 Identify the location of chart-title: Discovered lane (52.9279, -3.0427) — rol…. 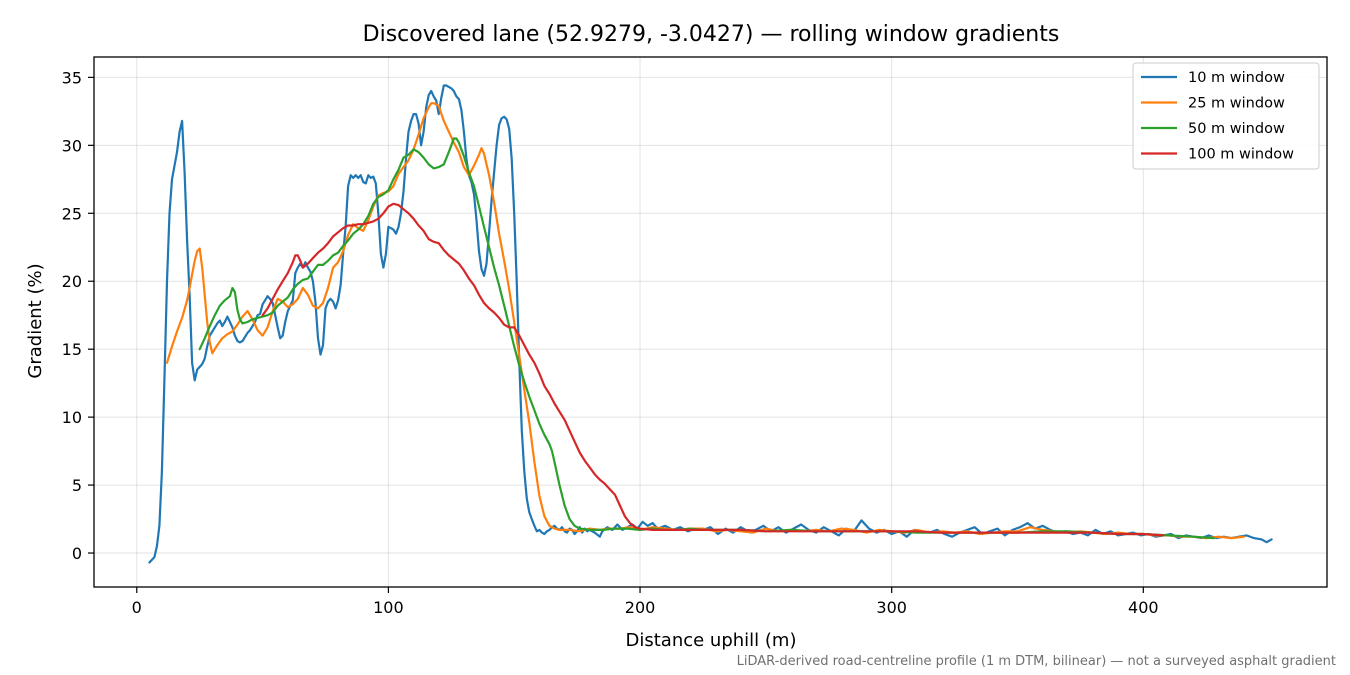
(711, 34).